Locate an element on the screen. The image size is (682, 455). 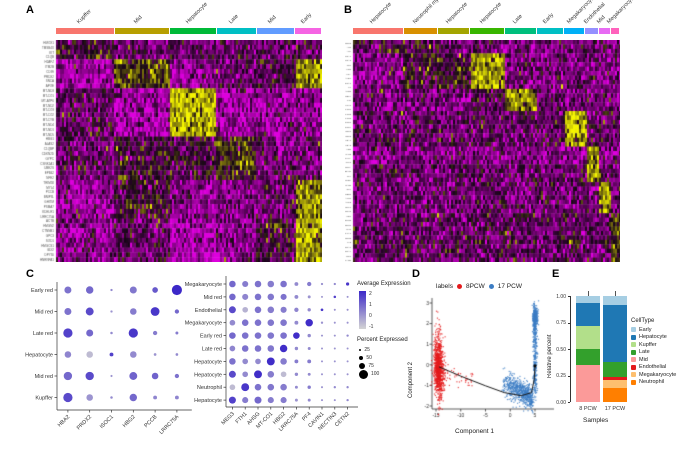
bar-error-tick is located at coordinates (588, 293).